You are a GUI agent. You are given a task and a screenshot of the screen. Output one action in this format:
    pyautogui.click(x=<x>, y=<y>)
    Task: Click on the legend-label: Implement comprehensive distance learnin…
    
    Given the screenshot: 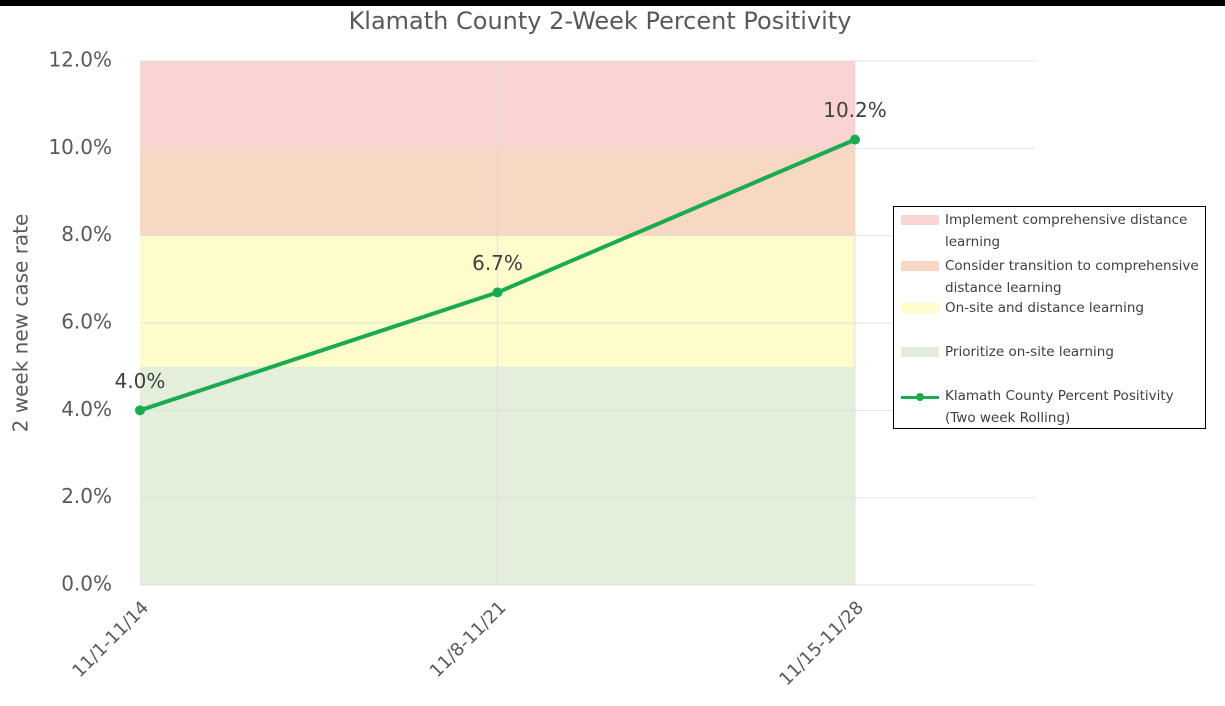 What is the action you would take?
    pyautogui.click(x=1066, y=231)
    